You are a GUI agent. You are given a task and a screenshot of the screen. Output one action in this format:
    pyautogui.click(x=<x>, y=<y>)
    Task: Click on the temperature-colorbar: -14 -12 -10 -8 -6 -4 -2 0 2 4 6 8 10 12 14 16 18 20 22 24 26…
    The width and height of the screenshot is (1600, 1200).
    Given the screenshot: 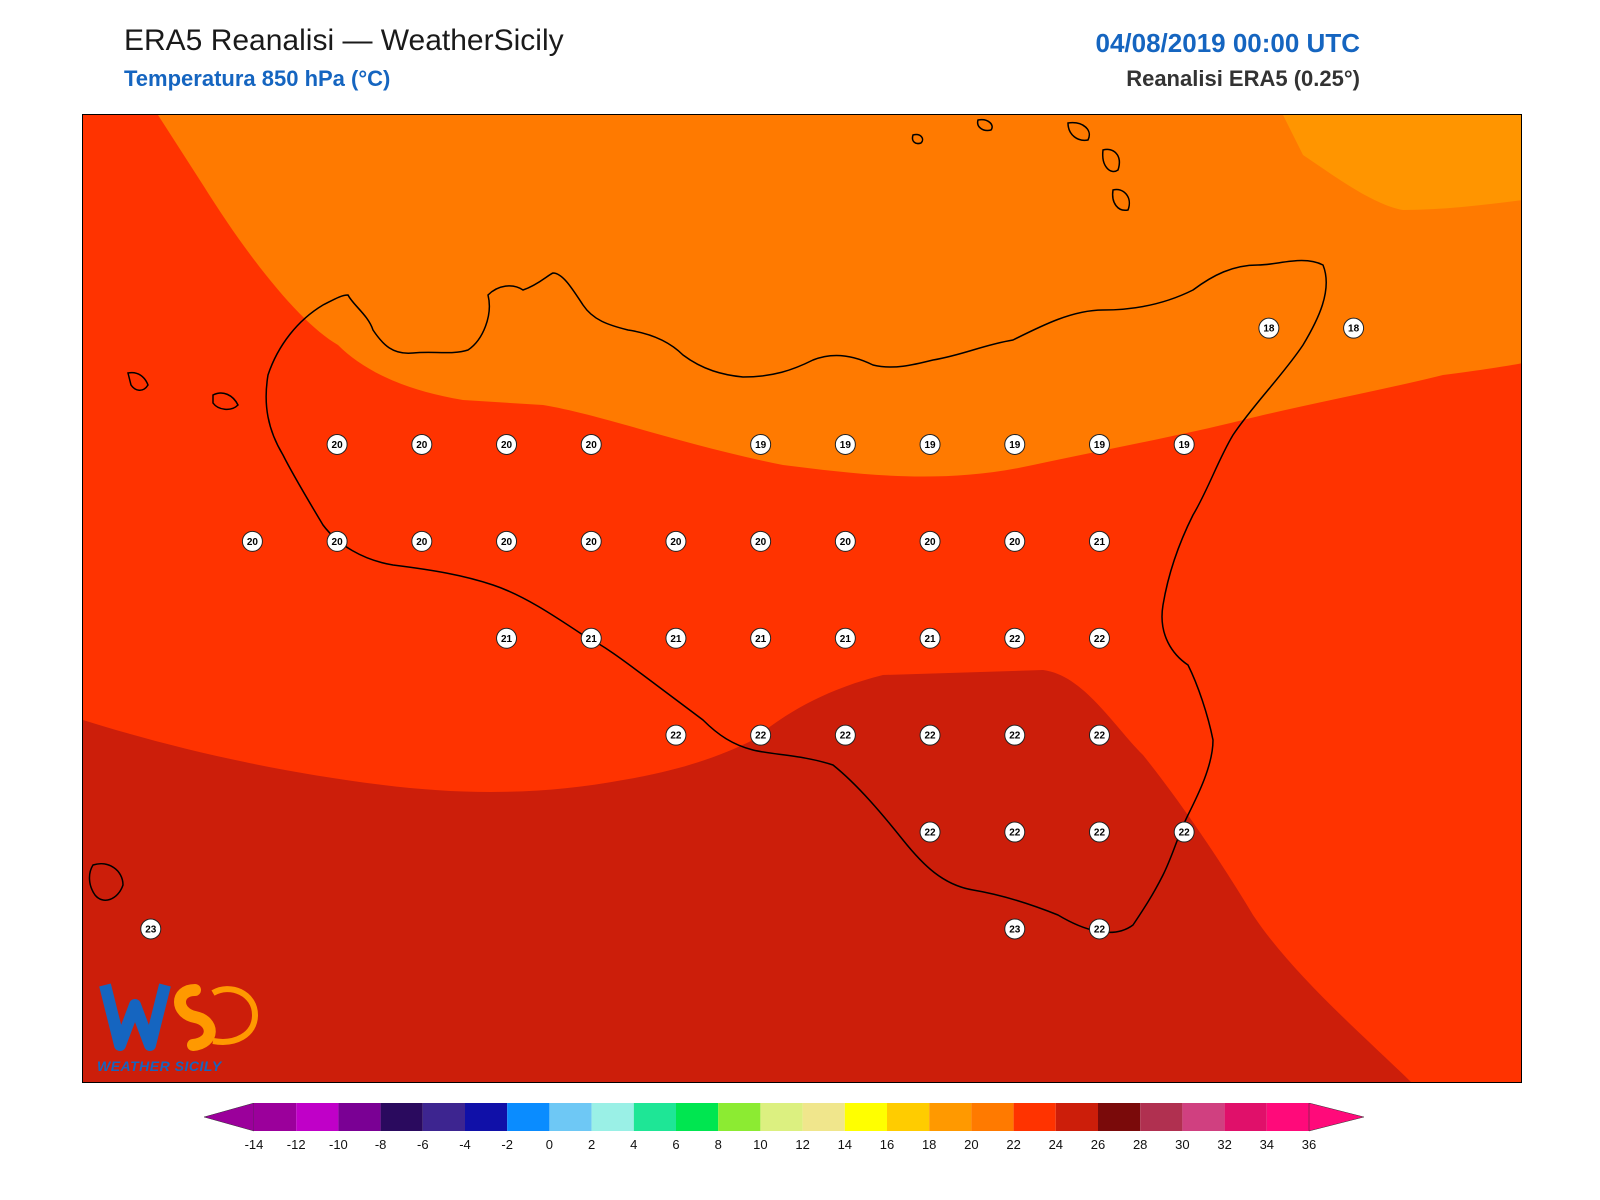 What is the action you would take?
    pyautogui.click(x=784, y=1127)
    